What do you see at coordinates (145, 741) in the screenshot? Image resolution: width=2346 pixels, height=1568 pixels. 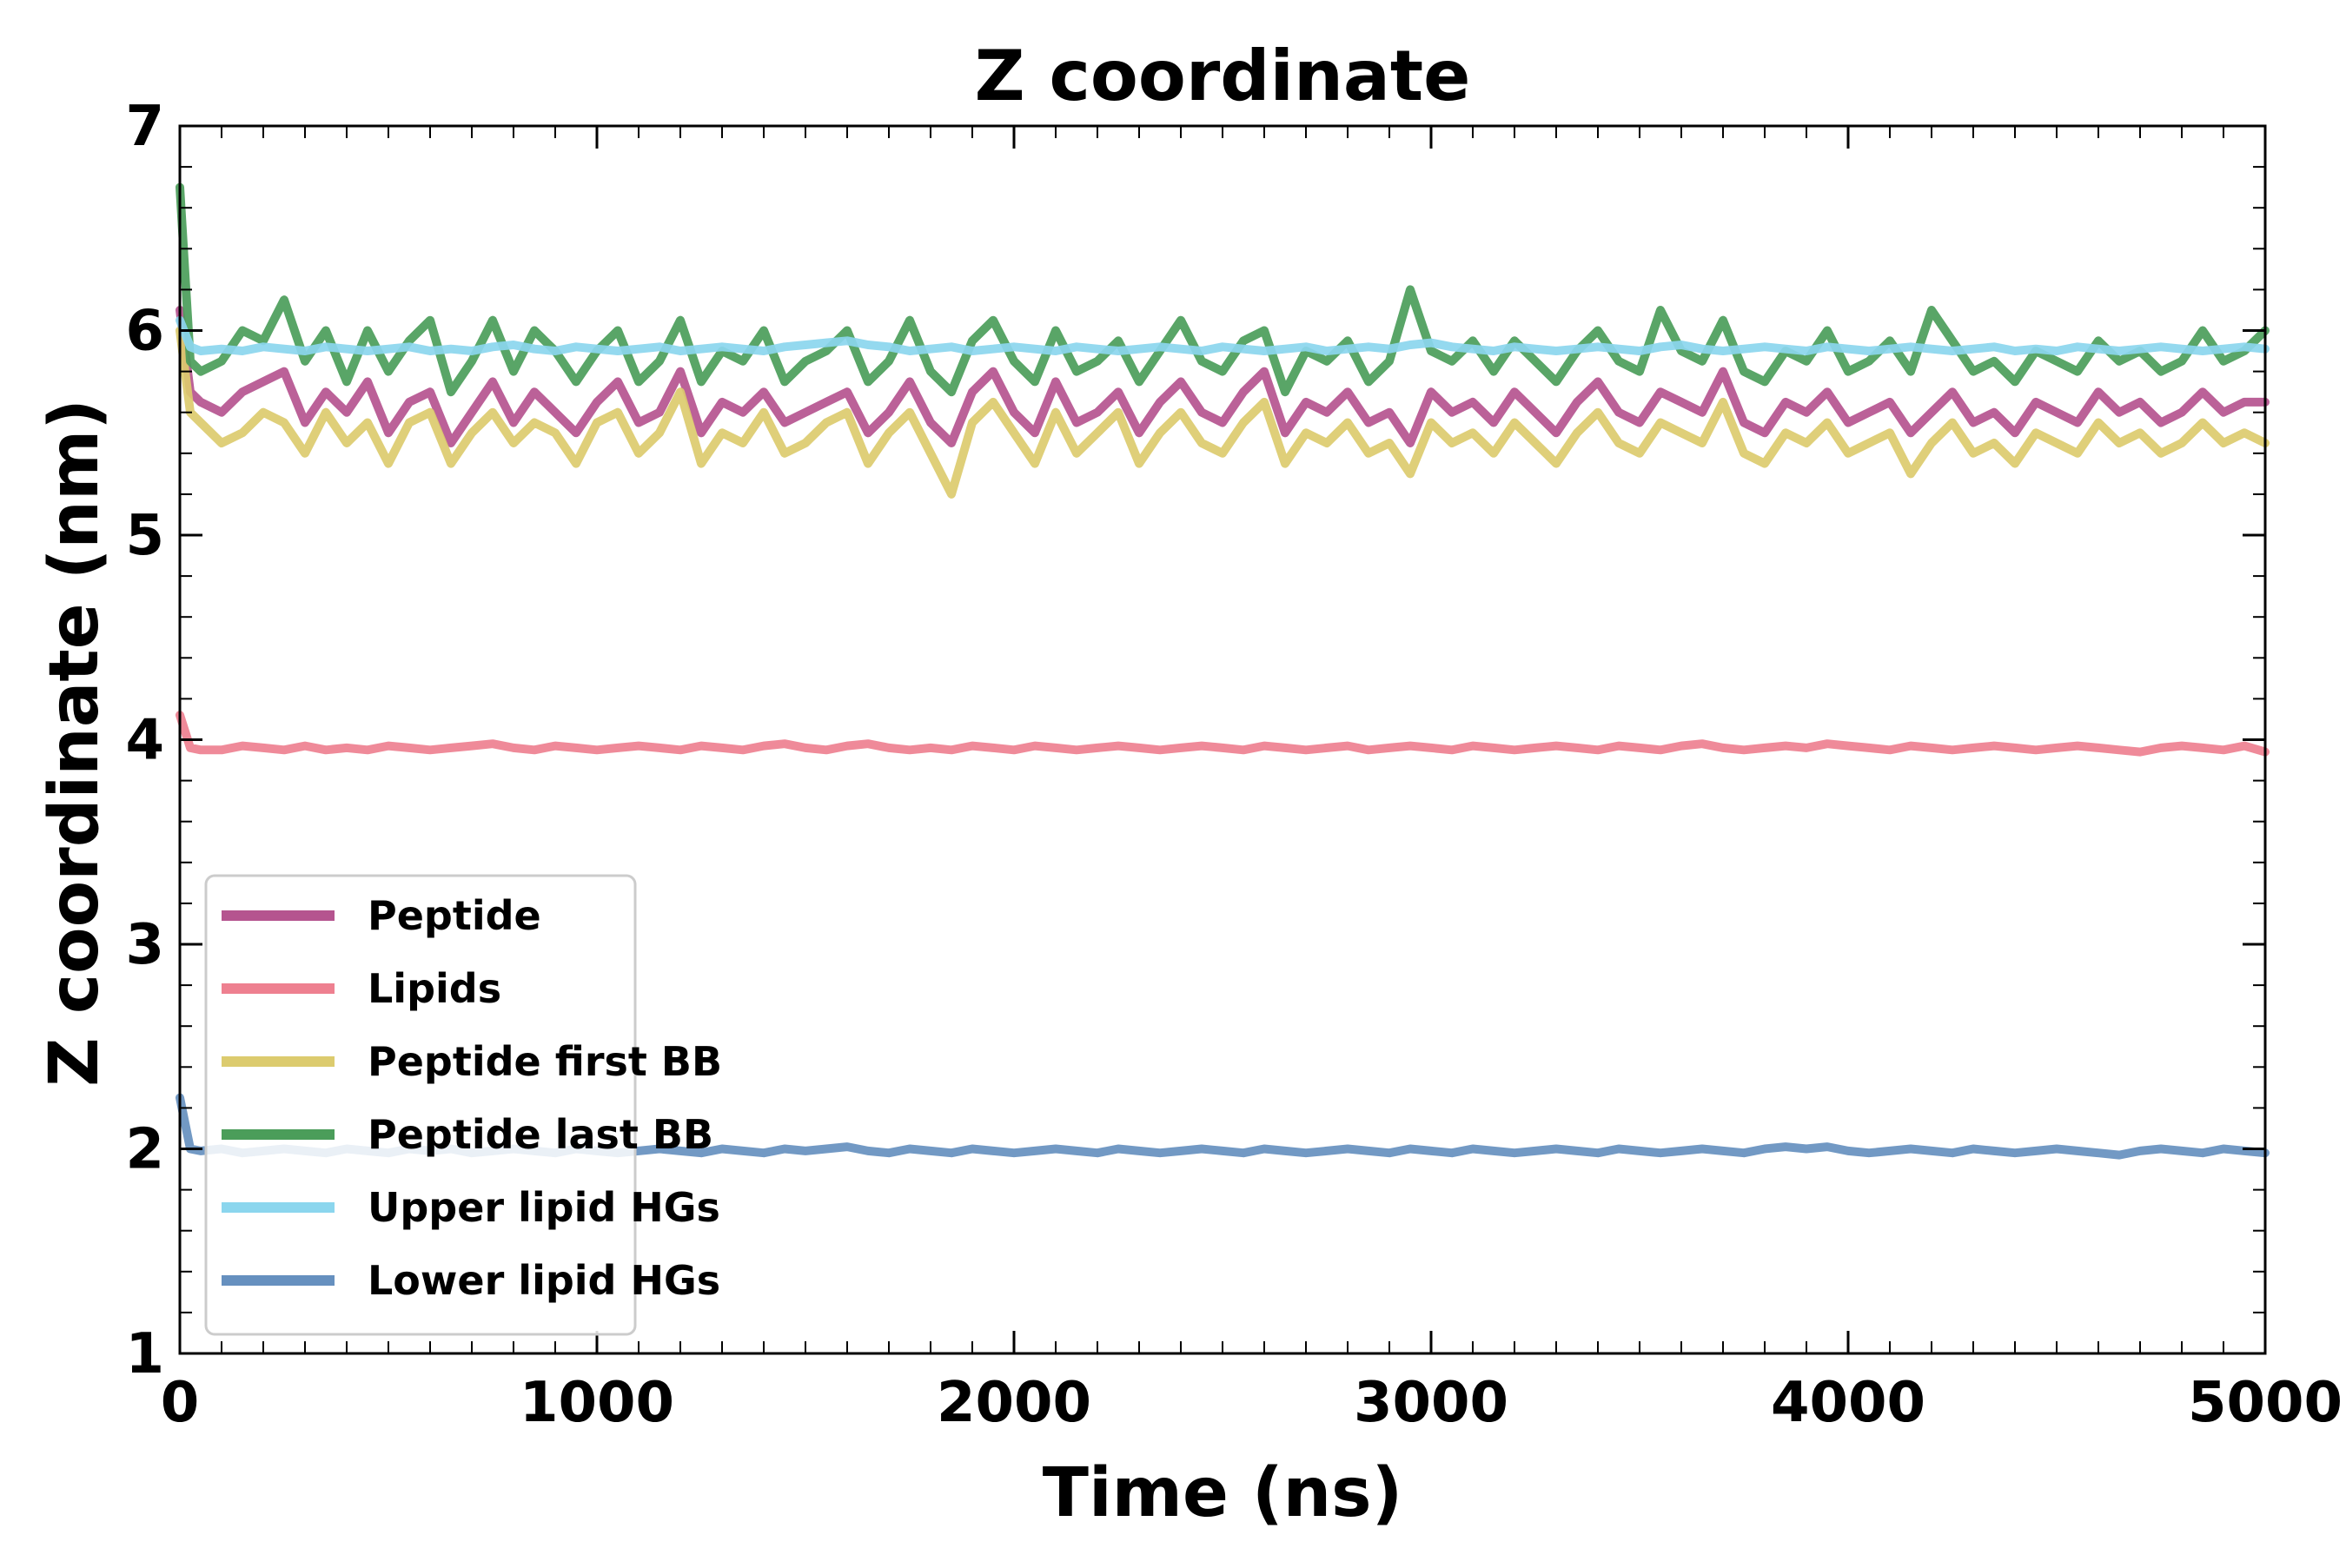 I see `y-tick-label: 4` at bounding box center [145, 741].